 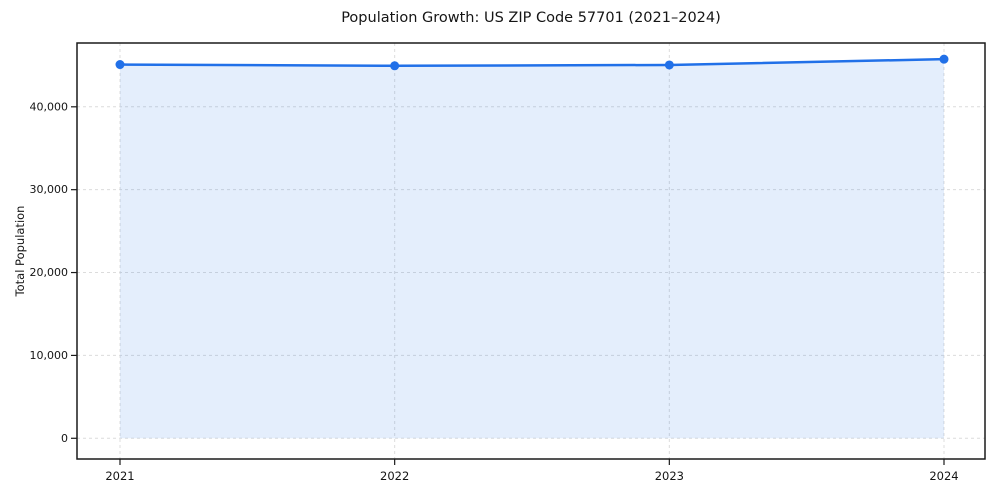 What do you see at coordinates (49, 272) in the screenshot?
I see `y-tick-label-20,000: 20,000` at bounding box center [49, 272].